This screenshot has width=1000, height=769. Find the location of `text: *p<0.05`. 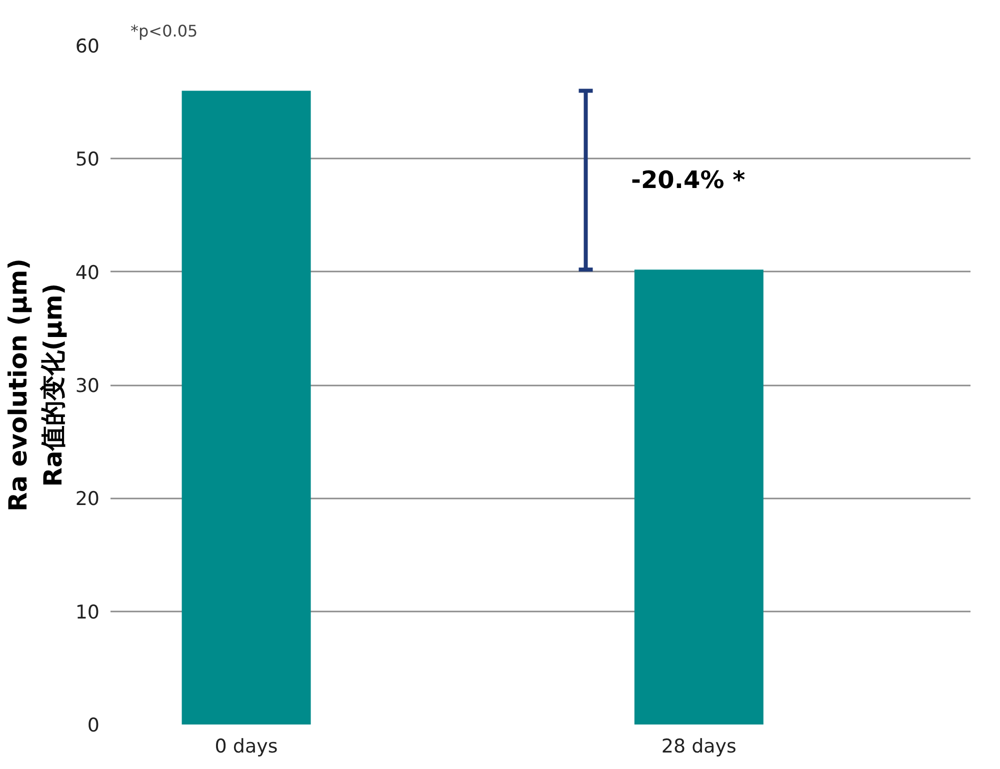

text: *p<0.05 is located at coordinates (164, 31).